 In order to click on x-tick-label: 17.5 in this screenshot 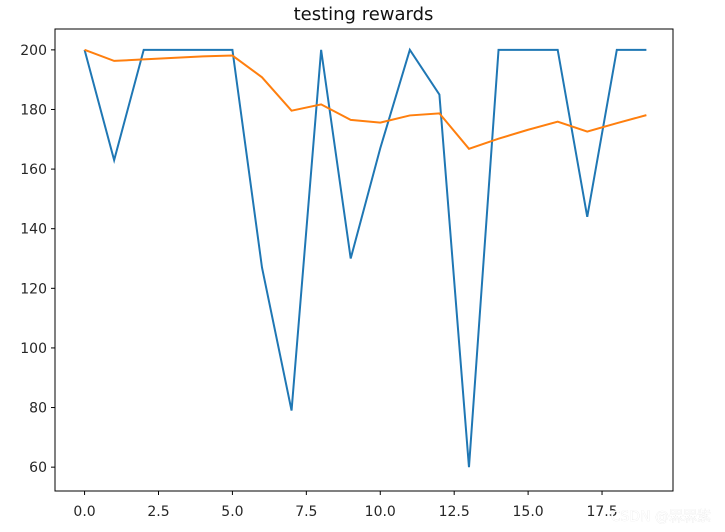, I will do `click(601, 512)`.